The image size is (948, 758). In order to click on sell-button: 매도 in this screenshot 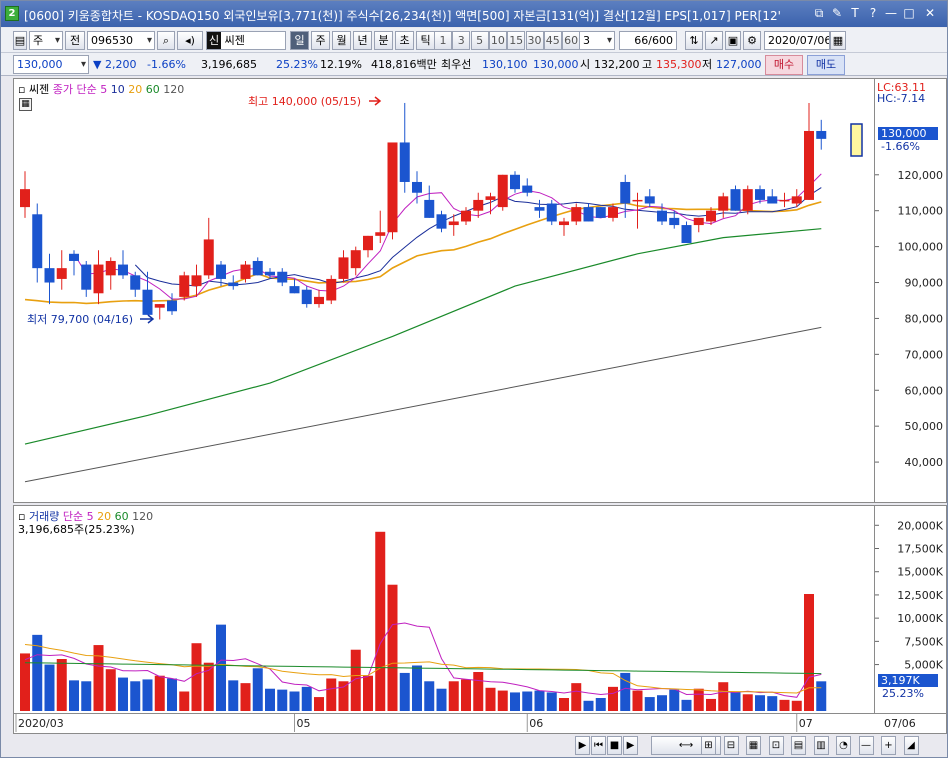, I will do `click(826, 65)`.